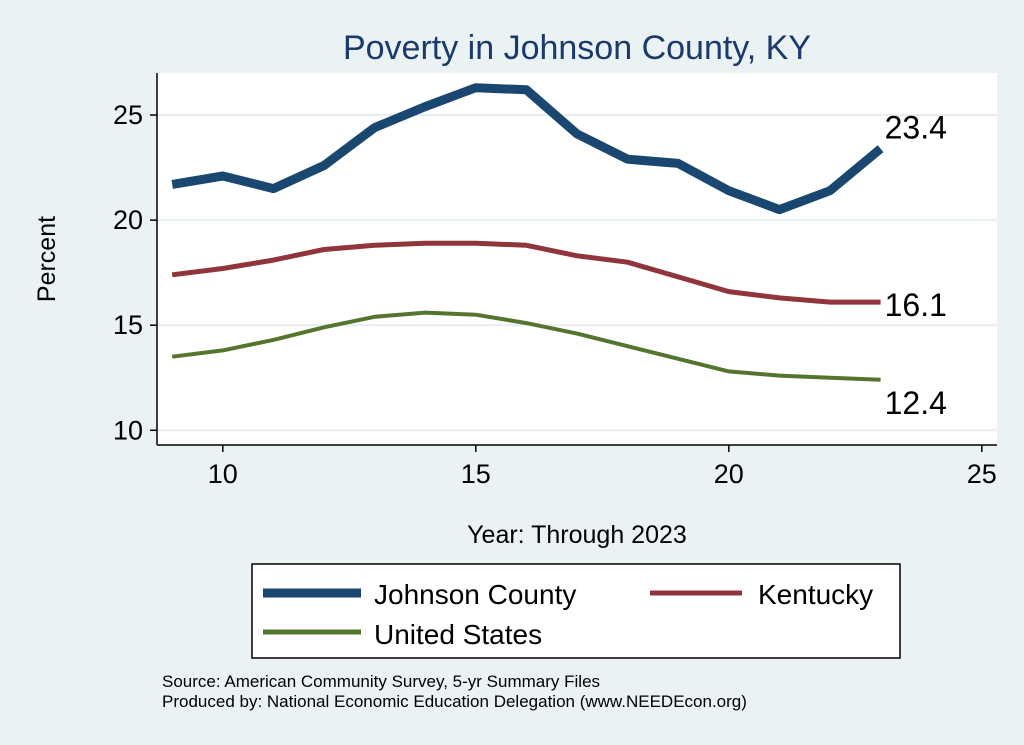  What do you see at coordinates (47, 259) in the screenshot?
I see `y-axis-label: Percent` at bounding box center [47, 259].